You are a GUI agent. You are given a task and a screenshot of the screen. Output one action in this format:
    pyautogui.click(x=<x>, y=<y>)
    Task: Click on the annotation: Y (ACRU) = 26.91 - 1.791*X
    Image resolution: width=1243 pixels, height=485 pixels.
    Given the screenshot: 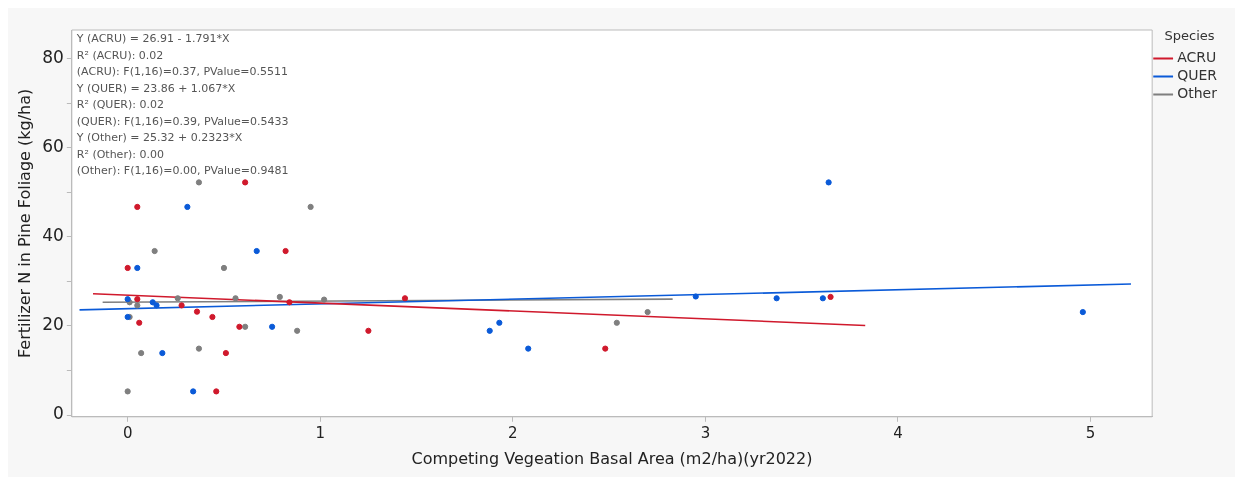 What is the action you would take?
    pyautogui.click(x=152, y=39)
    